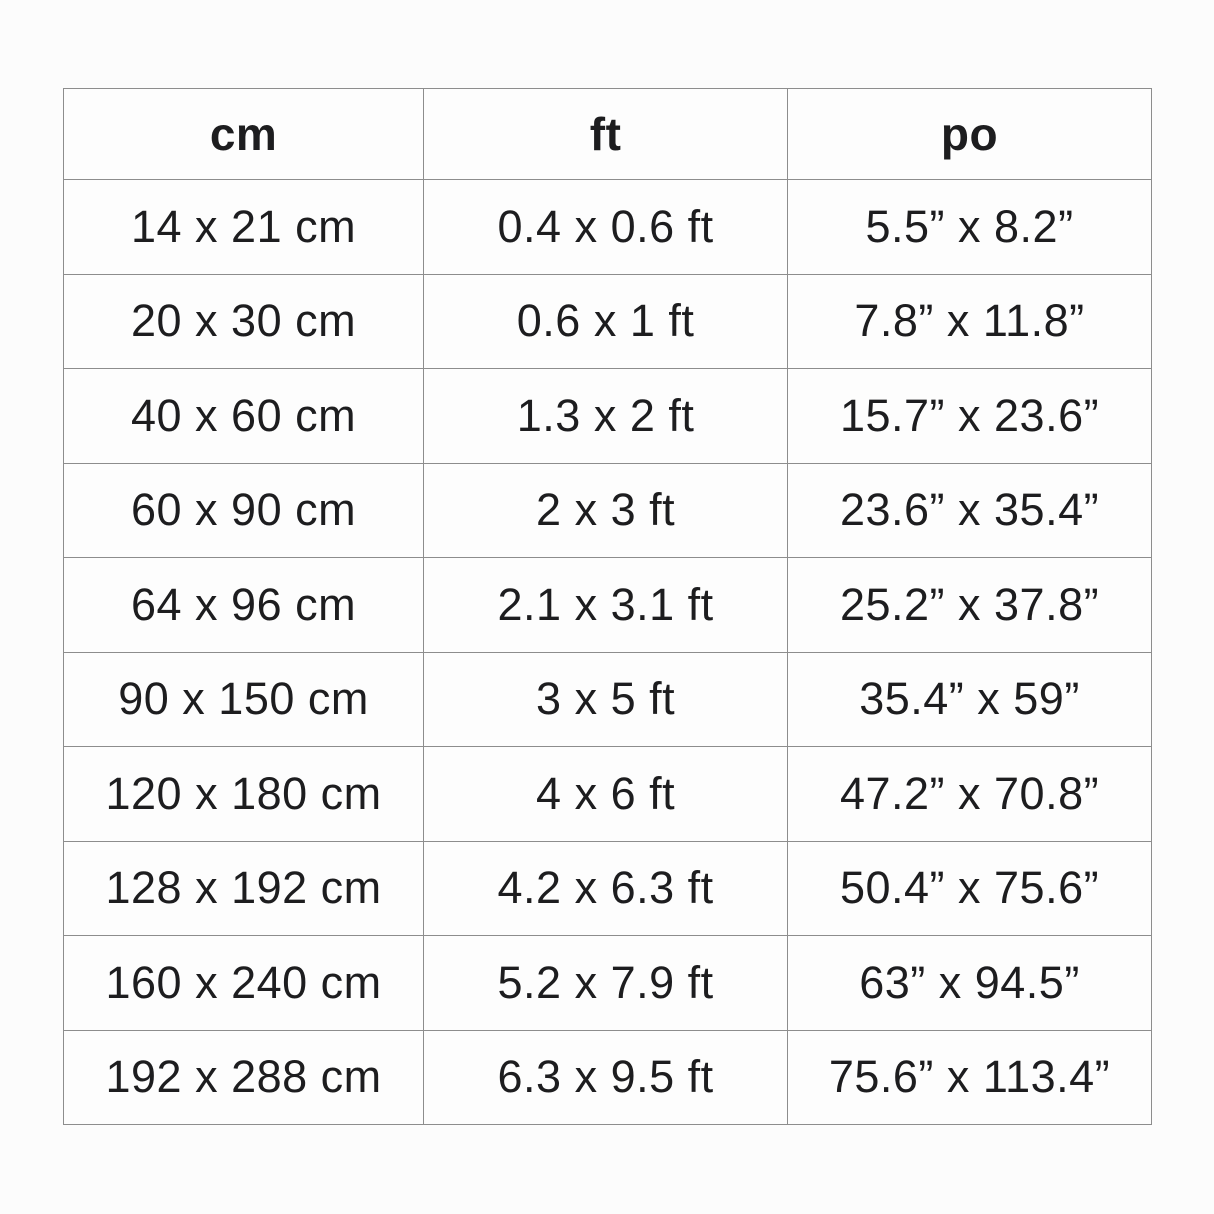  I want to click on cell-cm: 20 x 30 cm, so click(243, 321).